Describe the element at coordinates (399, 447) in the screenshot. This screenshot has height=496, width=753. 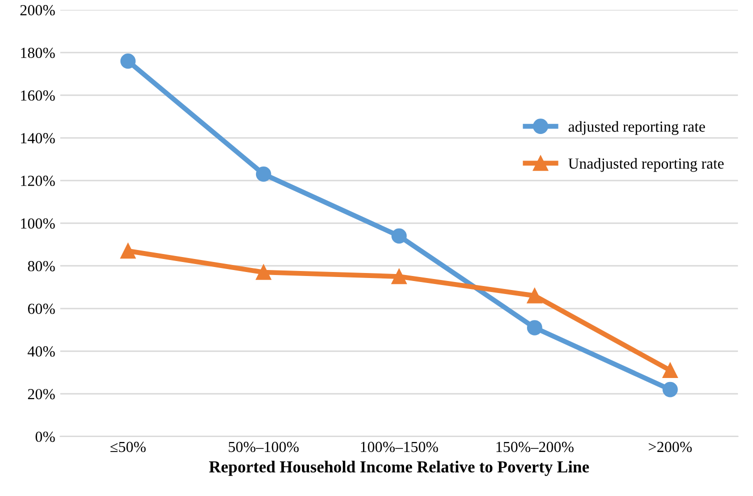
I see `x-tick-label: 100%–150%` at that location.